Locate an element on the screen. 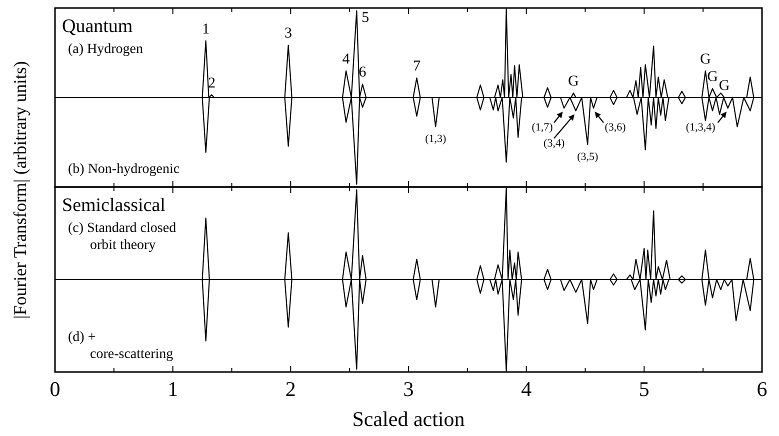  annotation: 7 is located at coordinates (417, 66).